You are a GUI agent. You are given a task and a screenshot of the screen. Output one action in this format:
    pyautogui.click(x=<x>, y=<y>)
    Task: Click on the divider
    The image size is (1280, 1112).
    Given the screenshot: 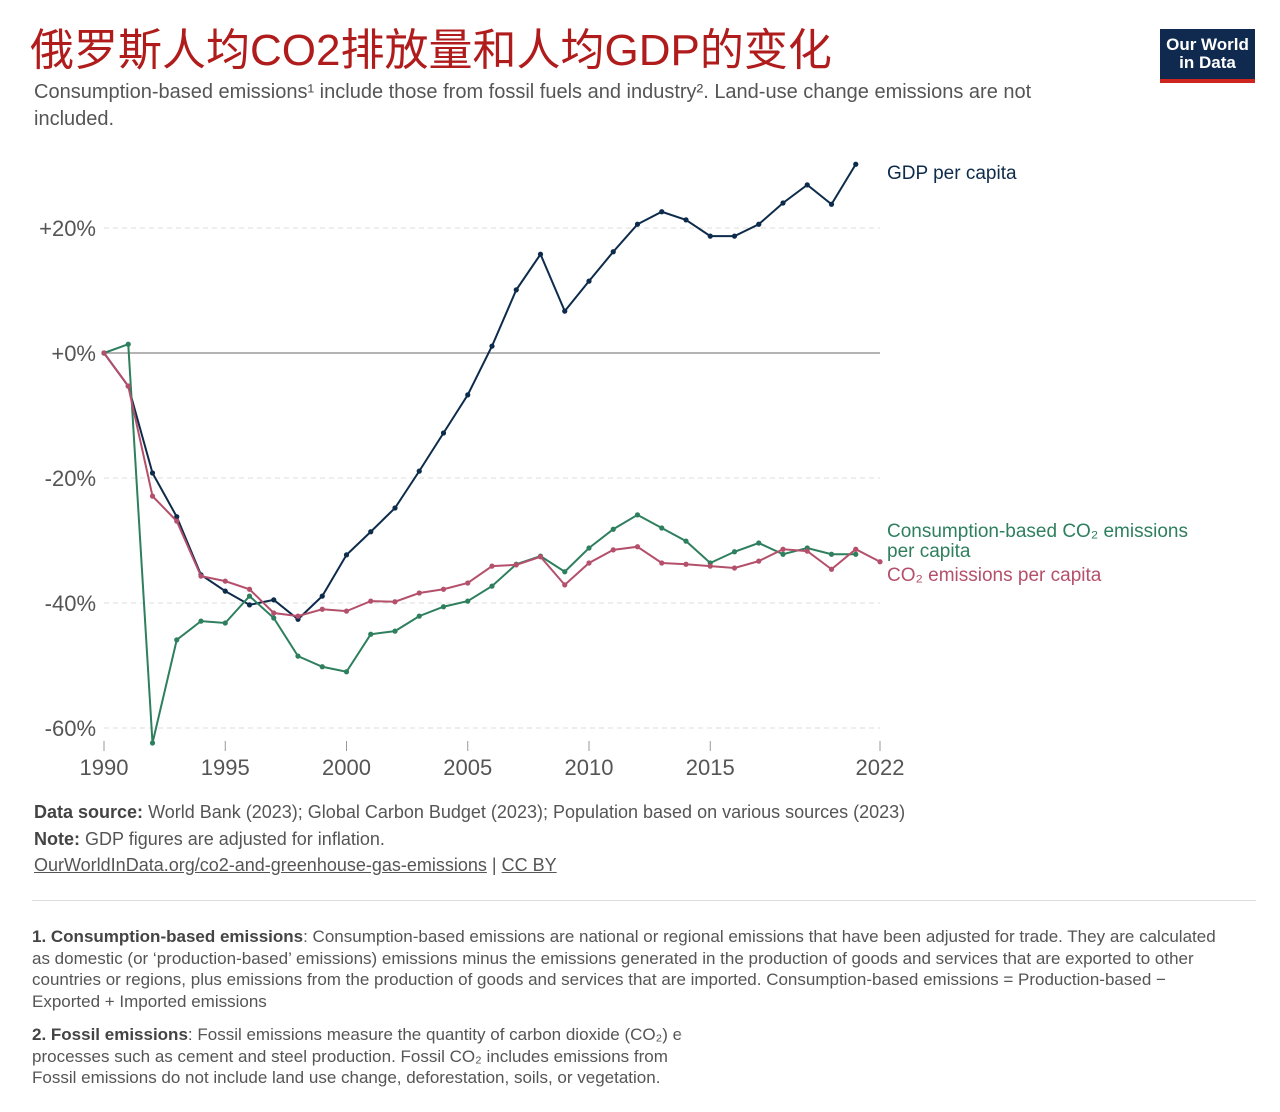 What is the action you would take?
    pyautogui.click(x=644, y=900)
    